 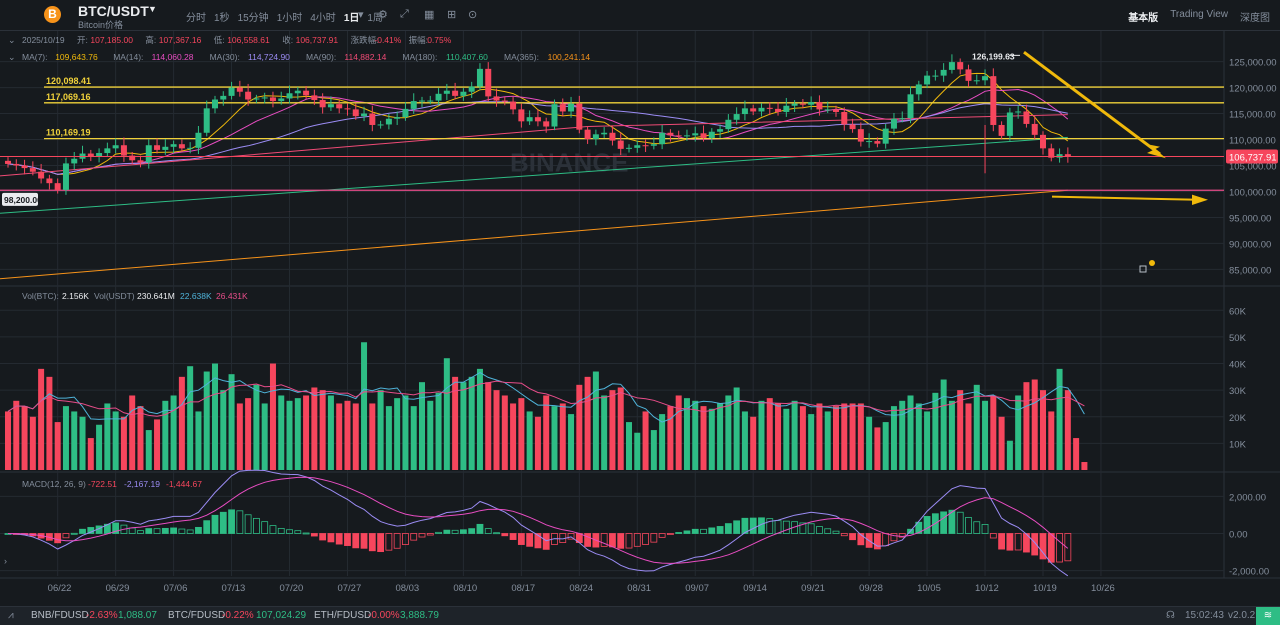 What do you see at coordinates (375, 18) in the screenshot?
I see `tf-1w: 1周` at bounding box center [375, 18].